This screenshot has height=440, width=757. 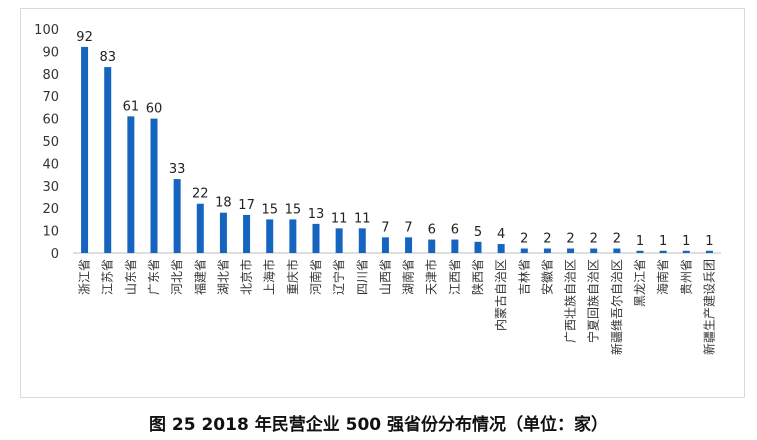 I want to click on x-tick-label: 海南省, so click(x=662, y=277).